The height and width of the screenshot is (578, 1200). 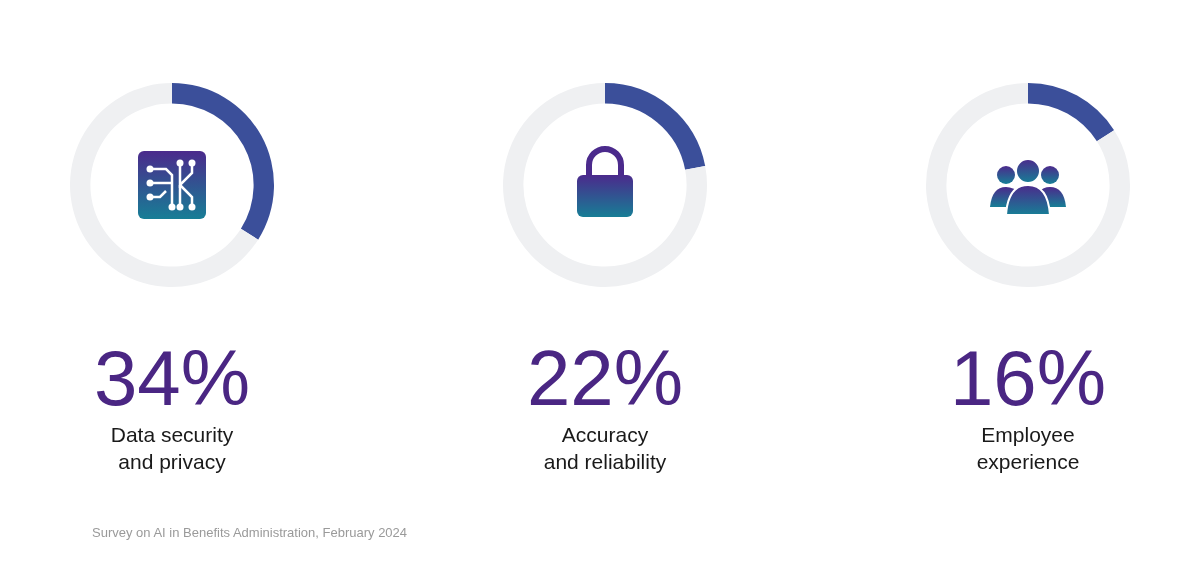 I want to click on text: Survey on AI in Benefits Administration, February 2024, so click(x=250, y=532).